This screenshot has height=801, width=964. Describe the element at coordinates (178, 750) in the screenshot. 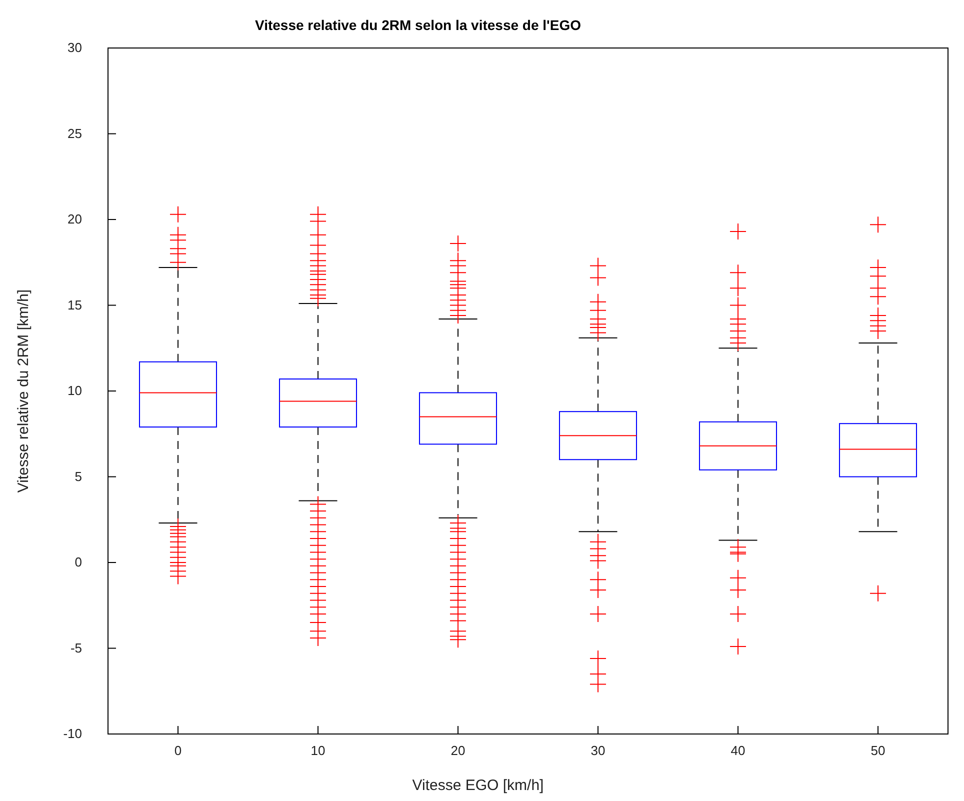

I see `x-tick-label: 0` at that location.